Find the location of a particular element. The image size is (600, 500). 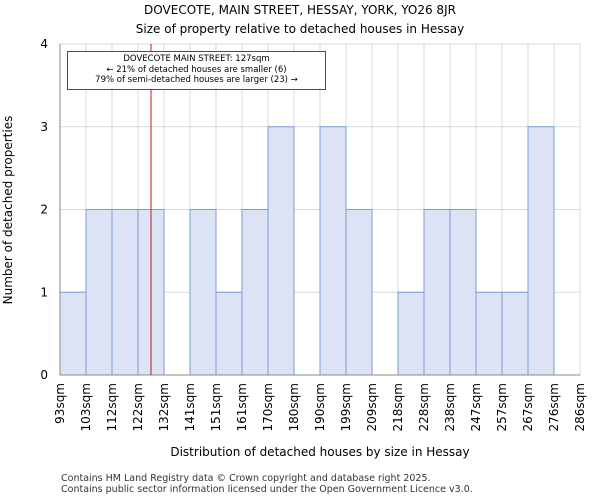

x-tick-label: 151sqm is located at coordinates (216, 407).